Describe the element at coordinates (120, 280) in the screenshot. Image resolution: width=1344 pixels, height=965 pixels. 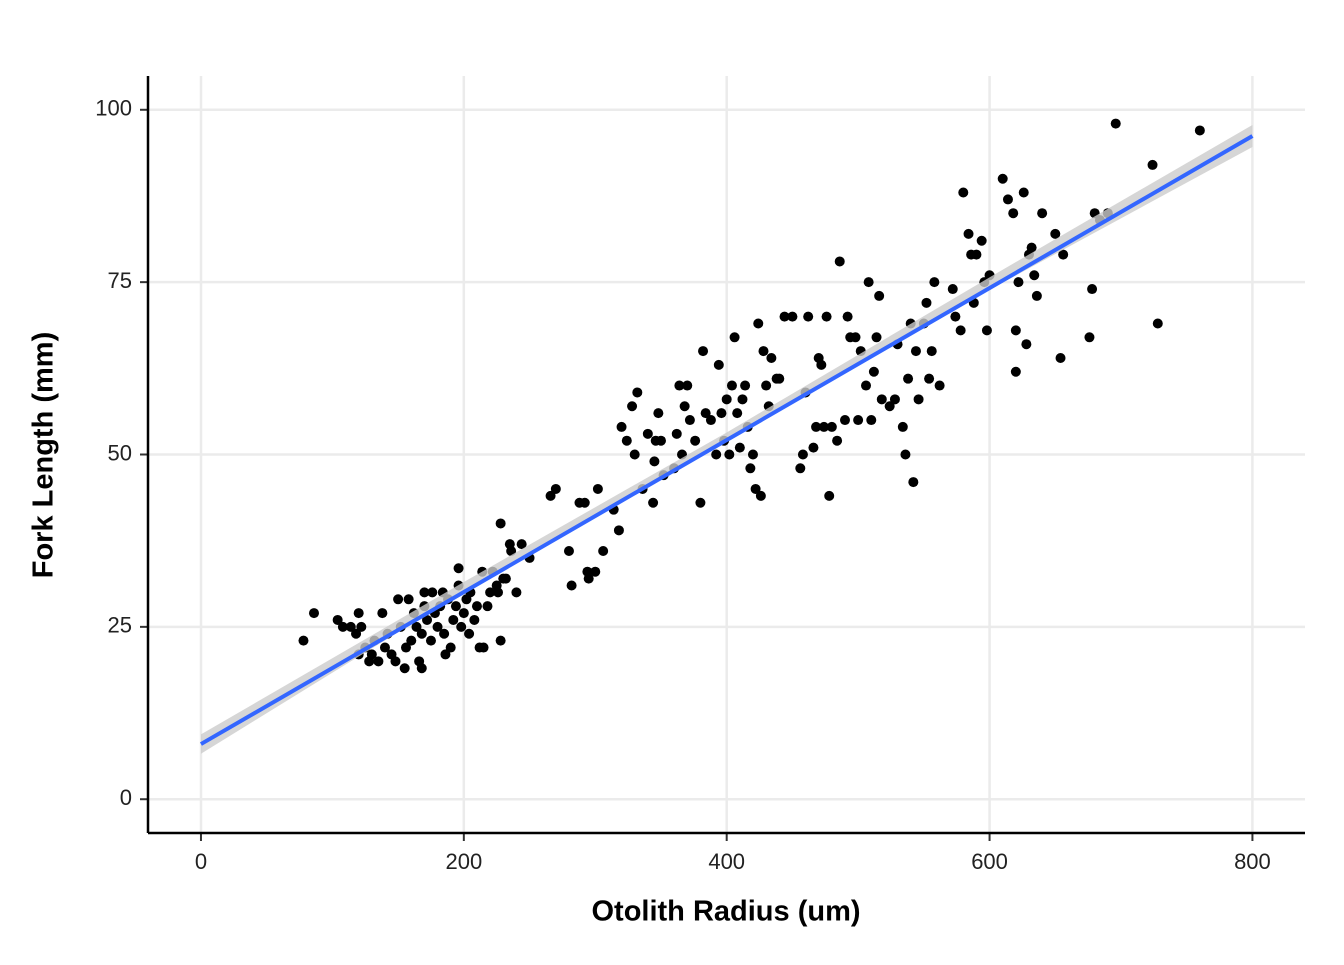
I see `y-tick-label: 75` at that location.